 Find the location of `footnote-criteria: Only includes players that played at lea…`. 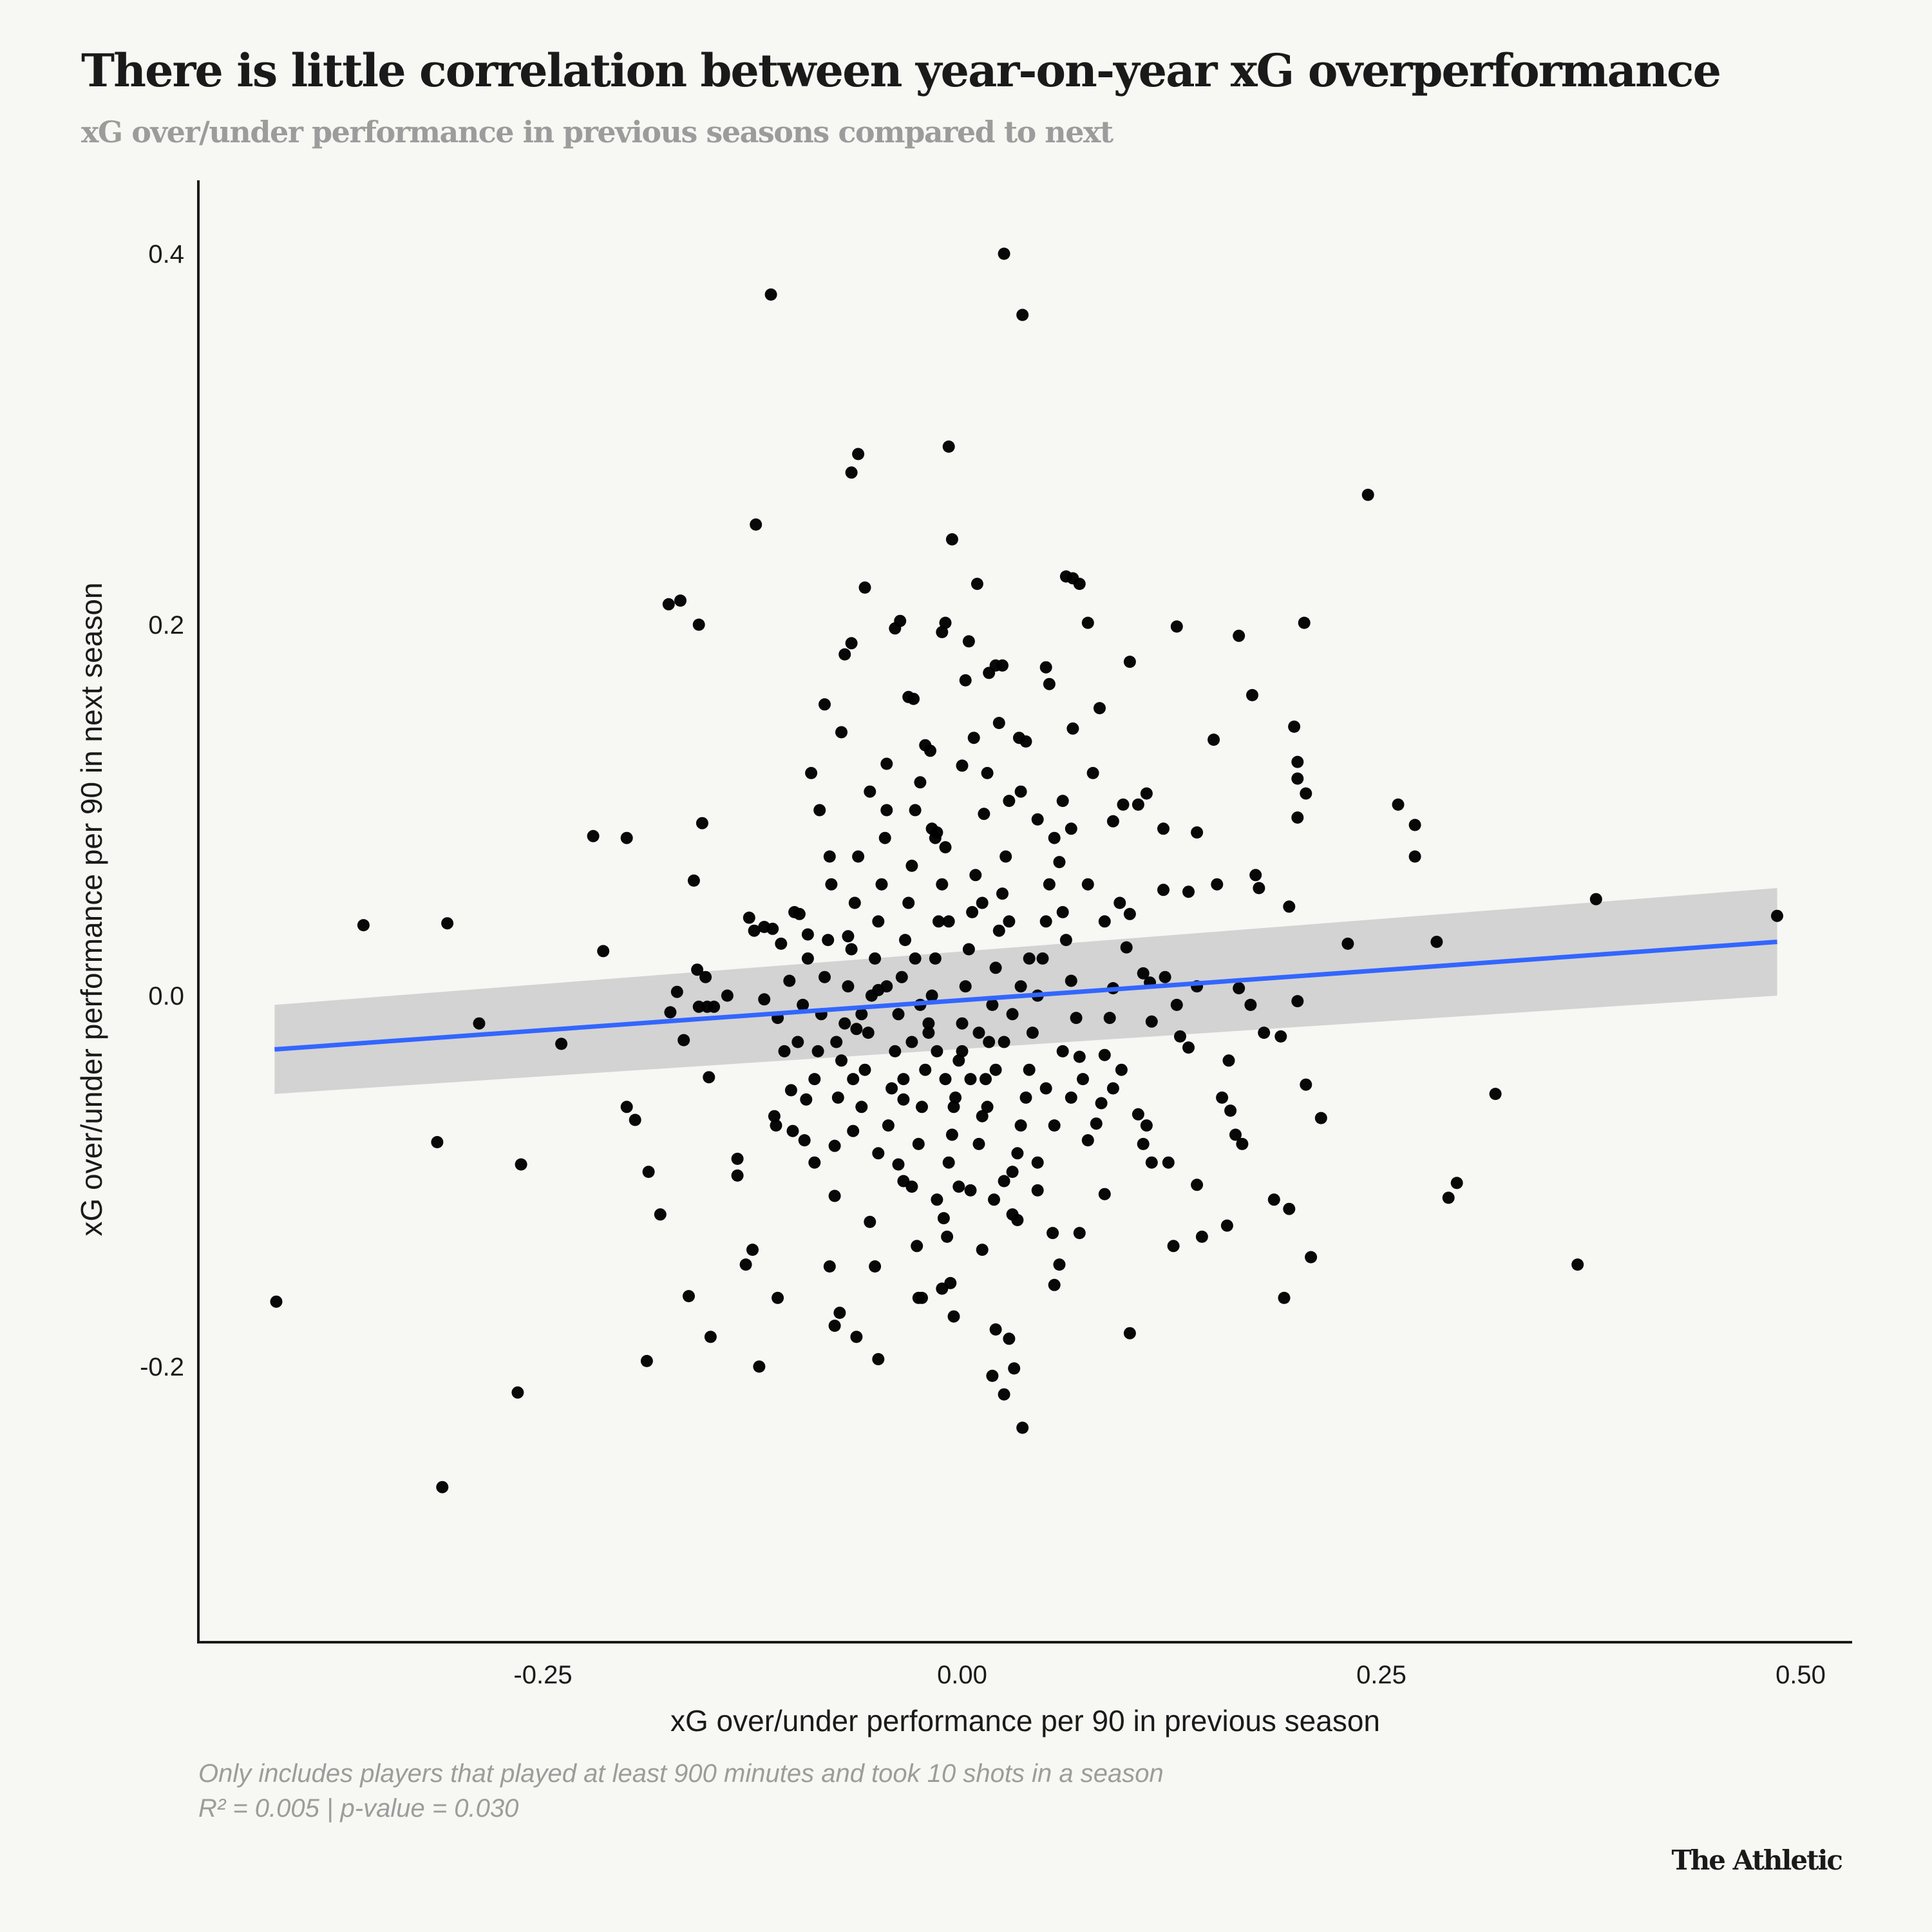

footnote-criteria: Only includes players that played at lea… is located at coordinates (681, 1773).